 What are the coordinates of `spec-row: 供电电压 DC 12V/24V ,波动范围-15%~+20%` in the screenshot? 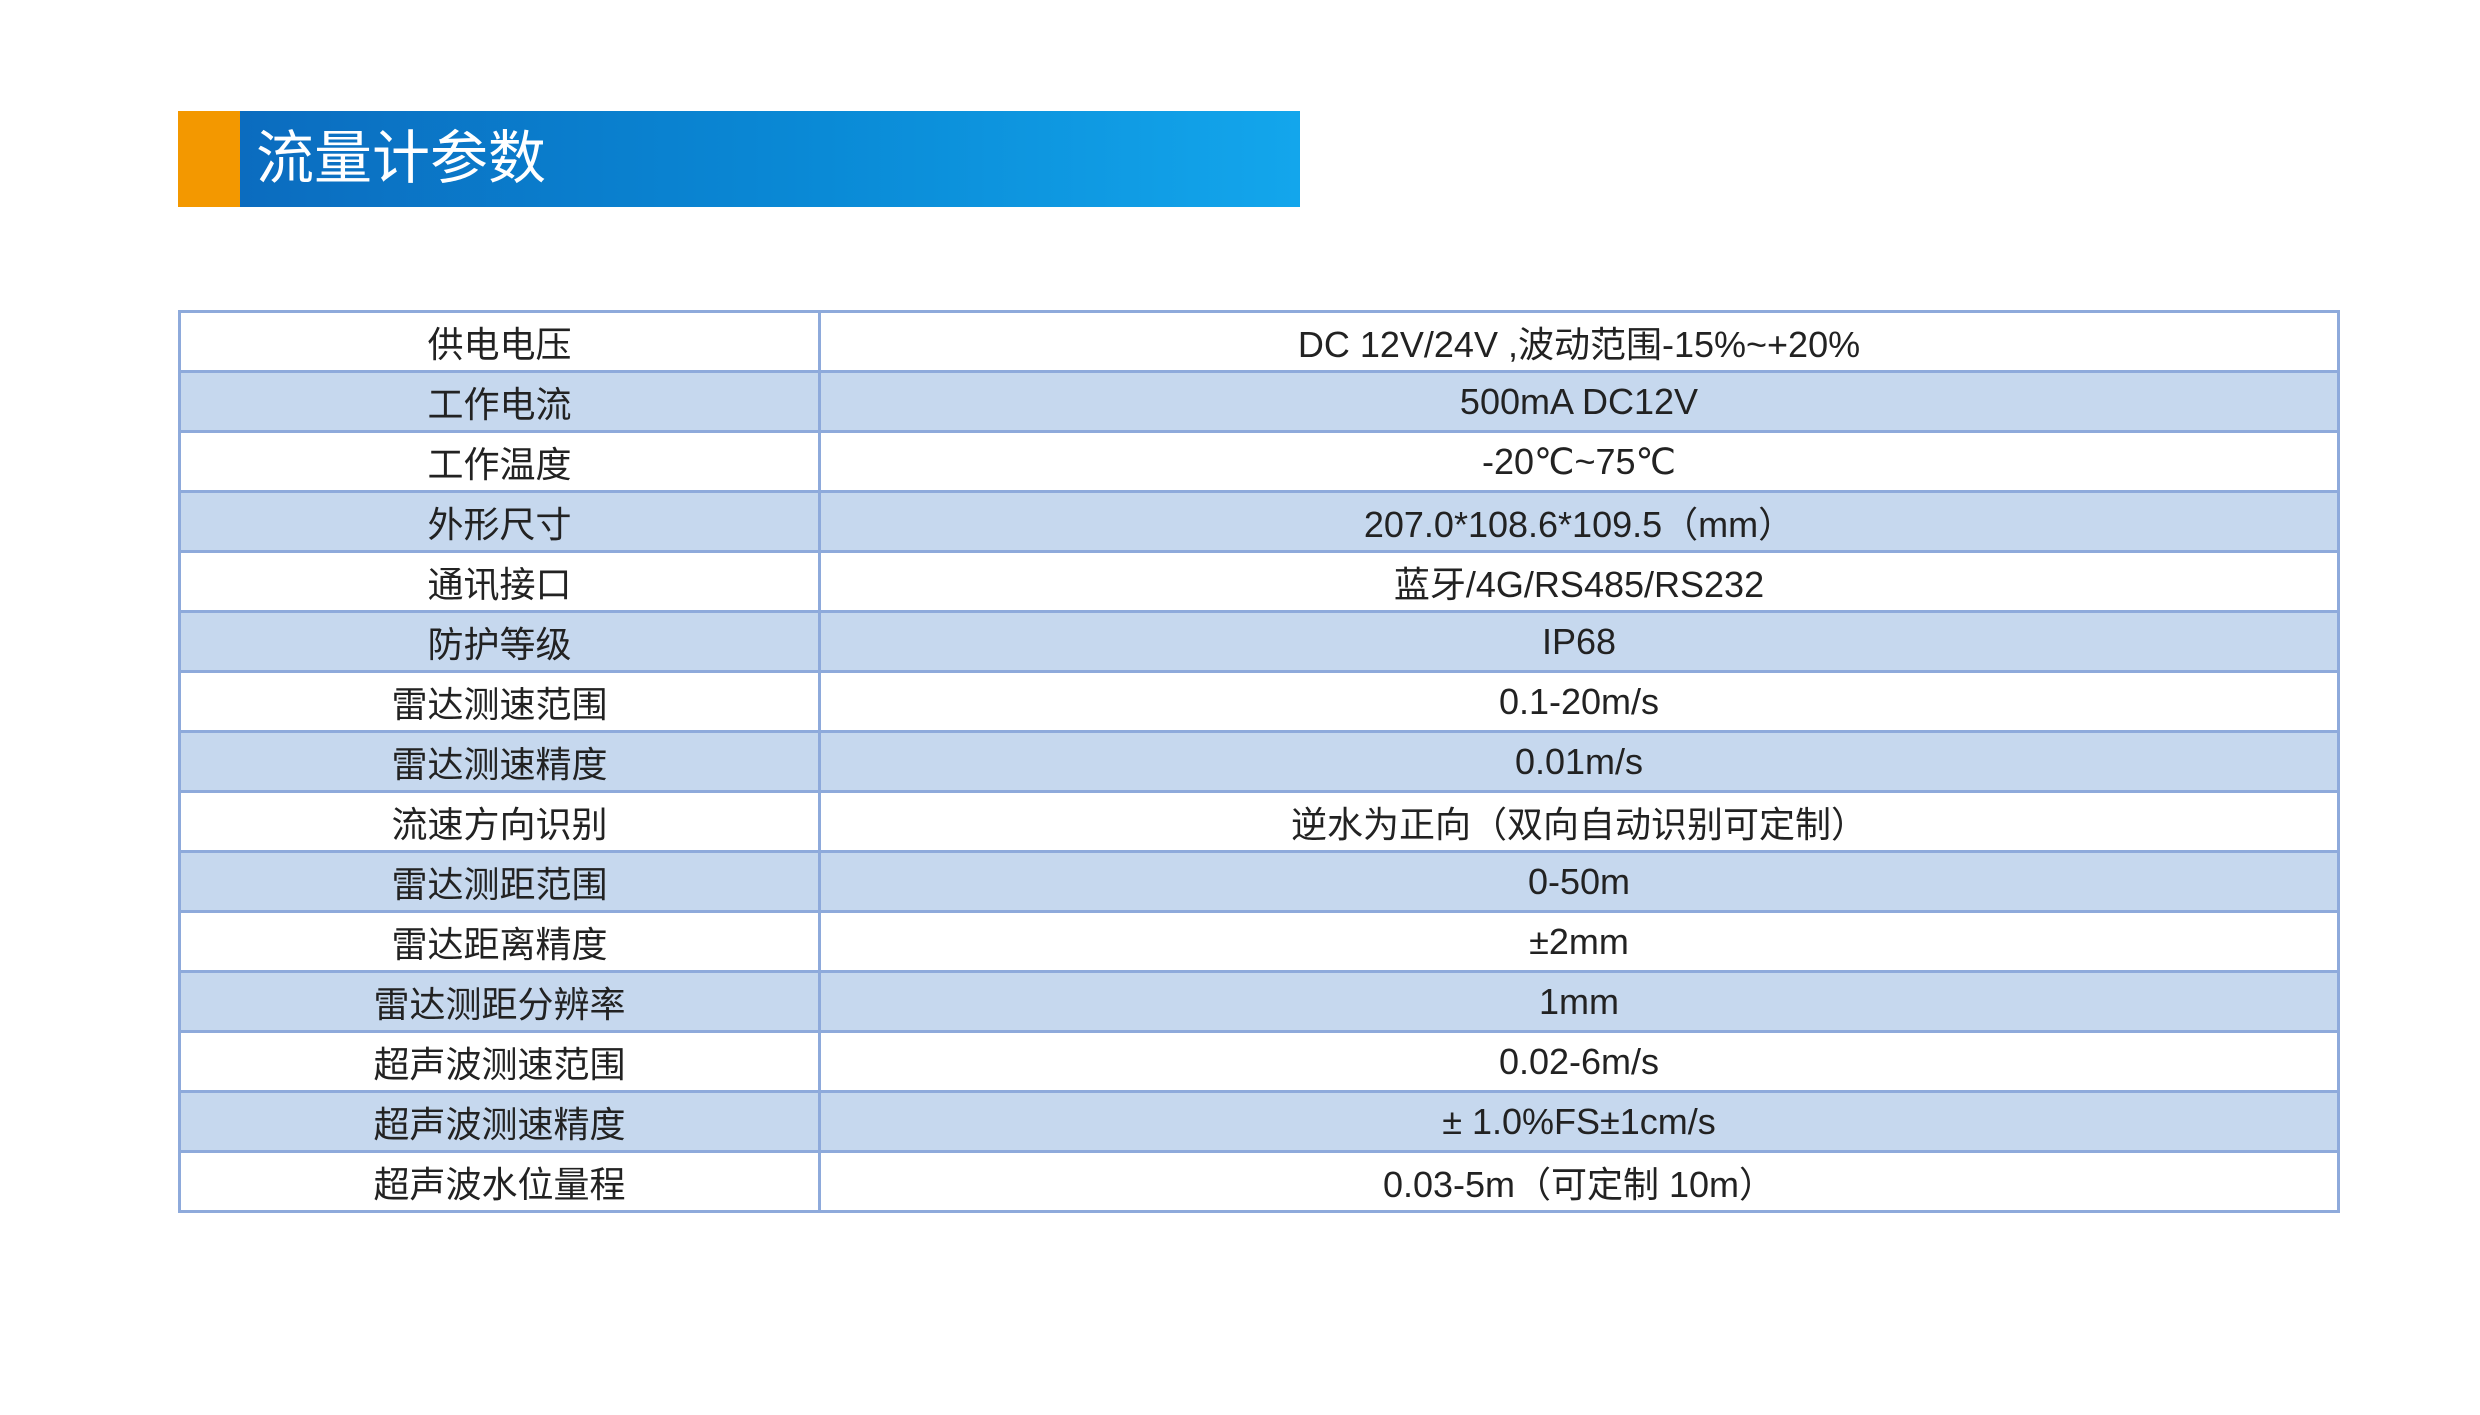 It's located at (1259, 341).